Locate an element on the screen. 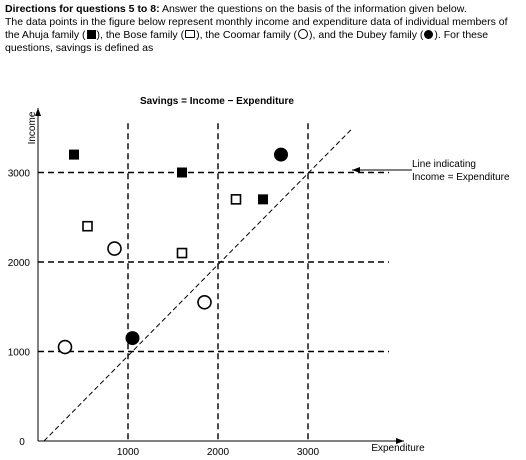 This screenshot has width=526, height=460. x-axis-label: Expenditure is located at coordinates (398, 448).